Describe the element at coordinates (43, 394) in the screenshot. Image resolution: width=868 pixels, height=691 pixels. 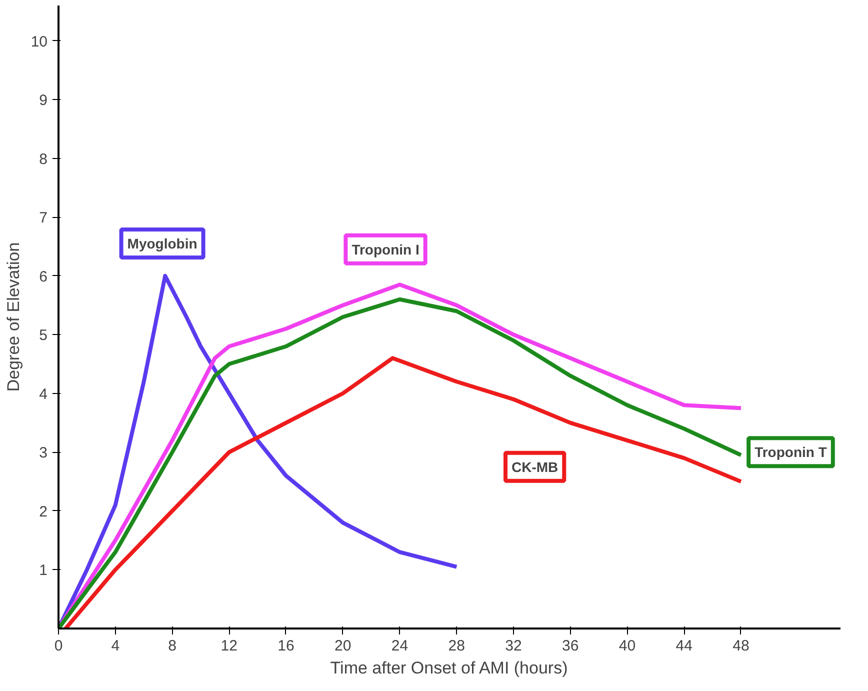
I see `y-tick-label: 4` at that location.